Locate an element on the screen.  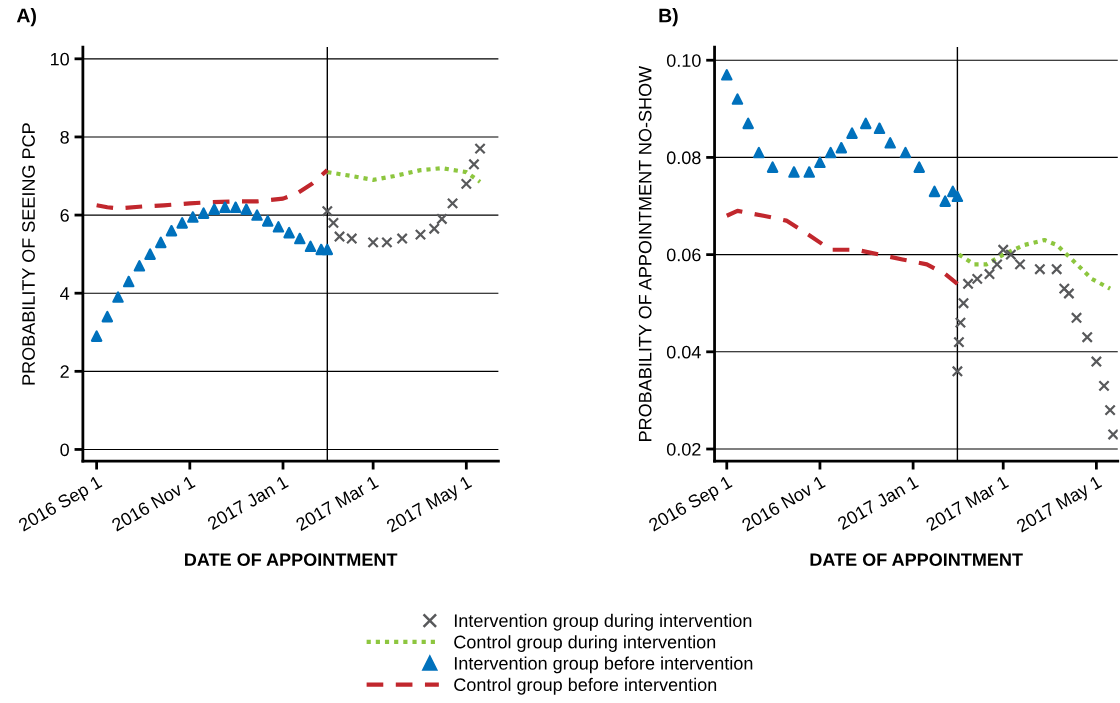
chart-title: B) is located at coordinates (668, 17).